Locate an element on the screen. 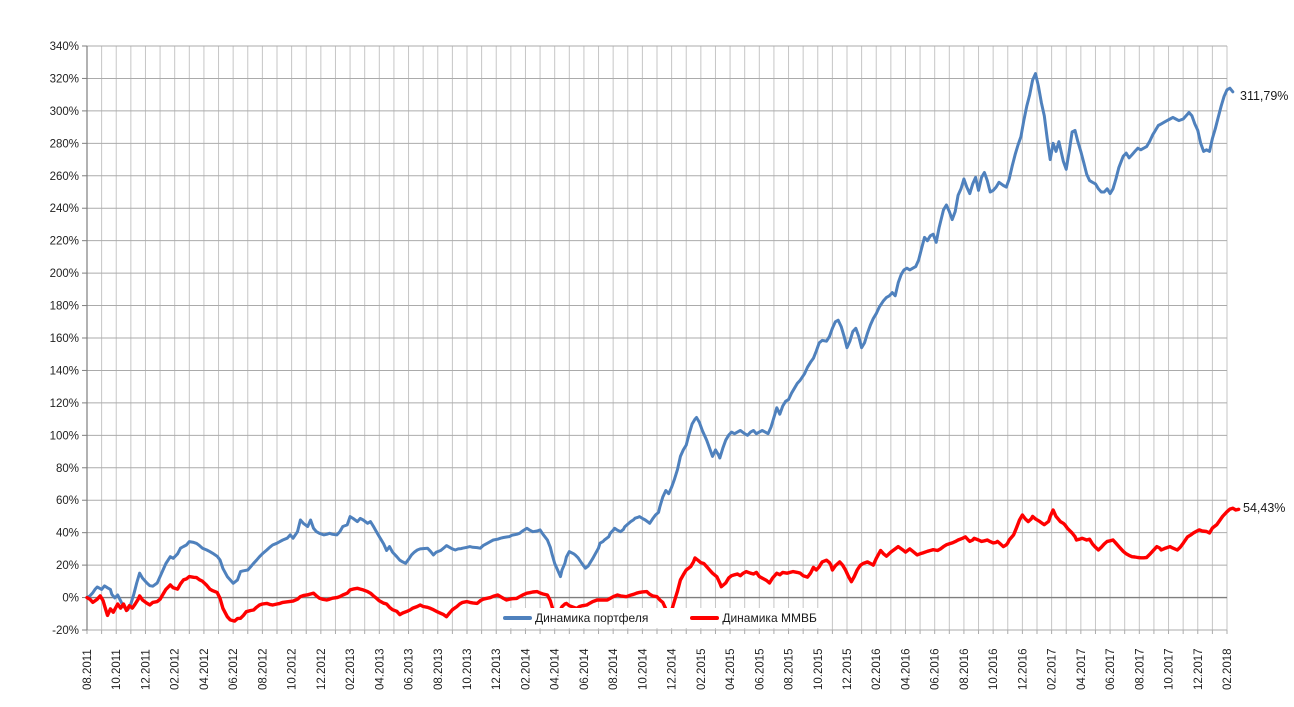  x-tick-label: 10.2012 is located at coordinates (293, 669).